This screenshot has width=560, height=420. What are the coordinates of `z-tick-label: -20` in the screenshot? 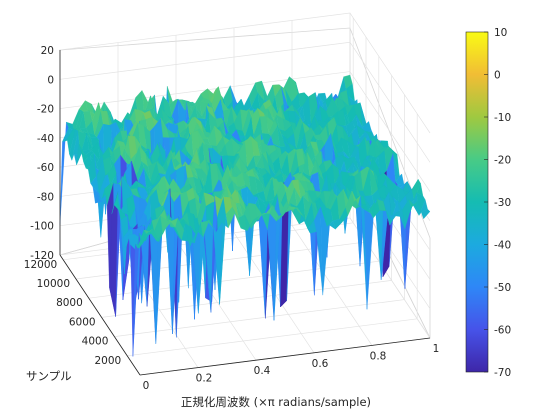 It's located at (45, 110).